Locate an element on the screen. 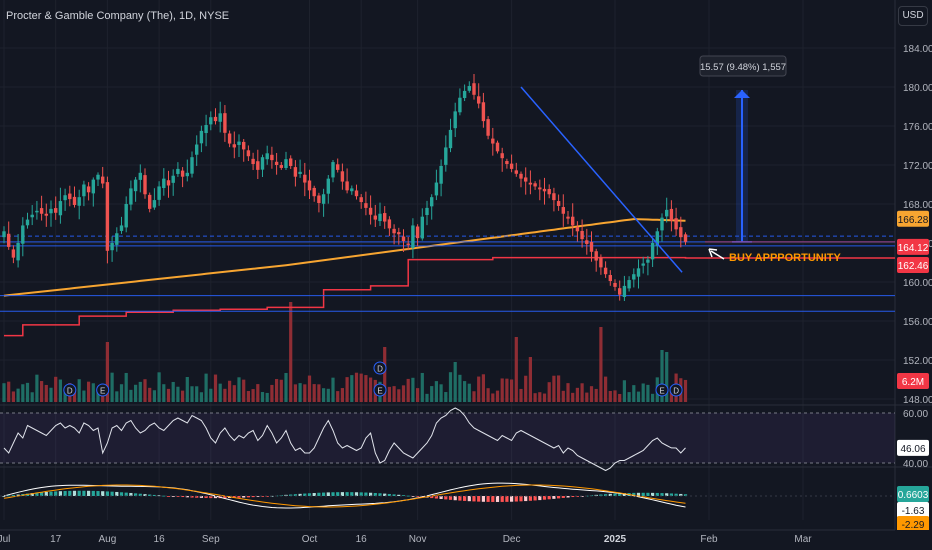  price-axis-tick: 156.00 is located at coordinates (917, 322).